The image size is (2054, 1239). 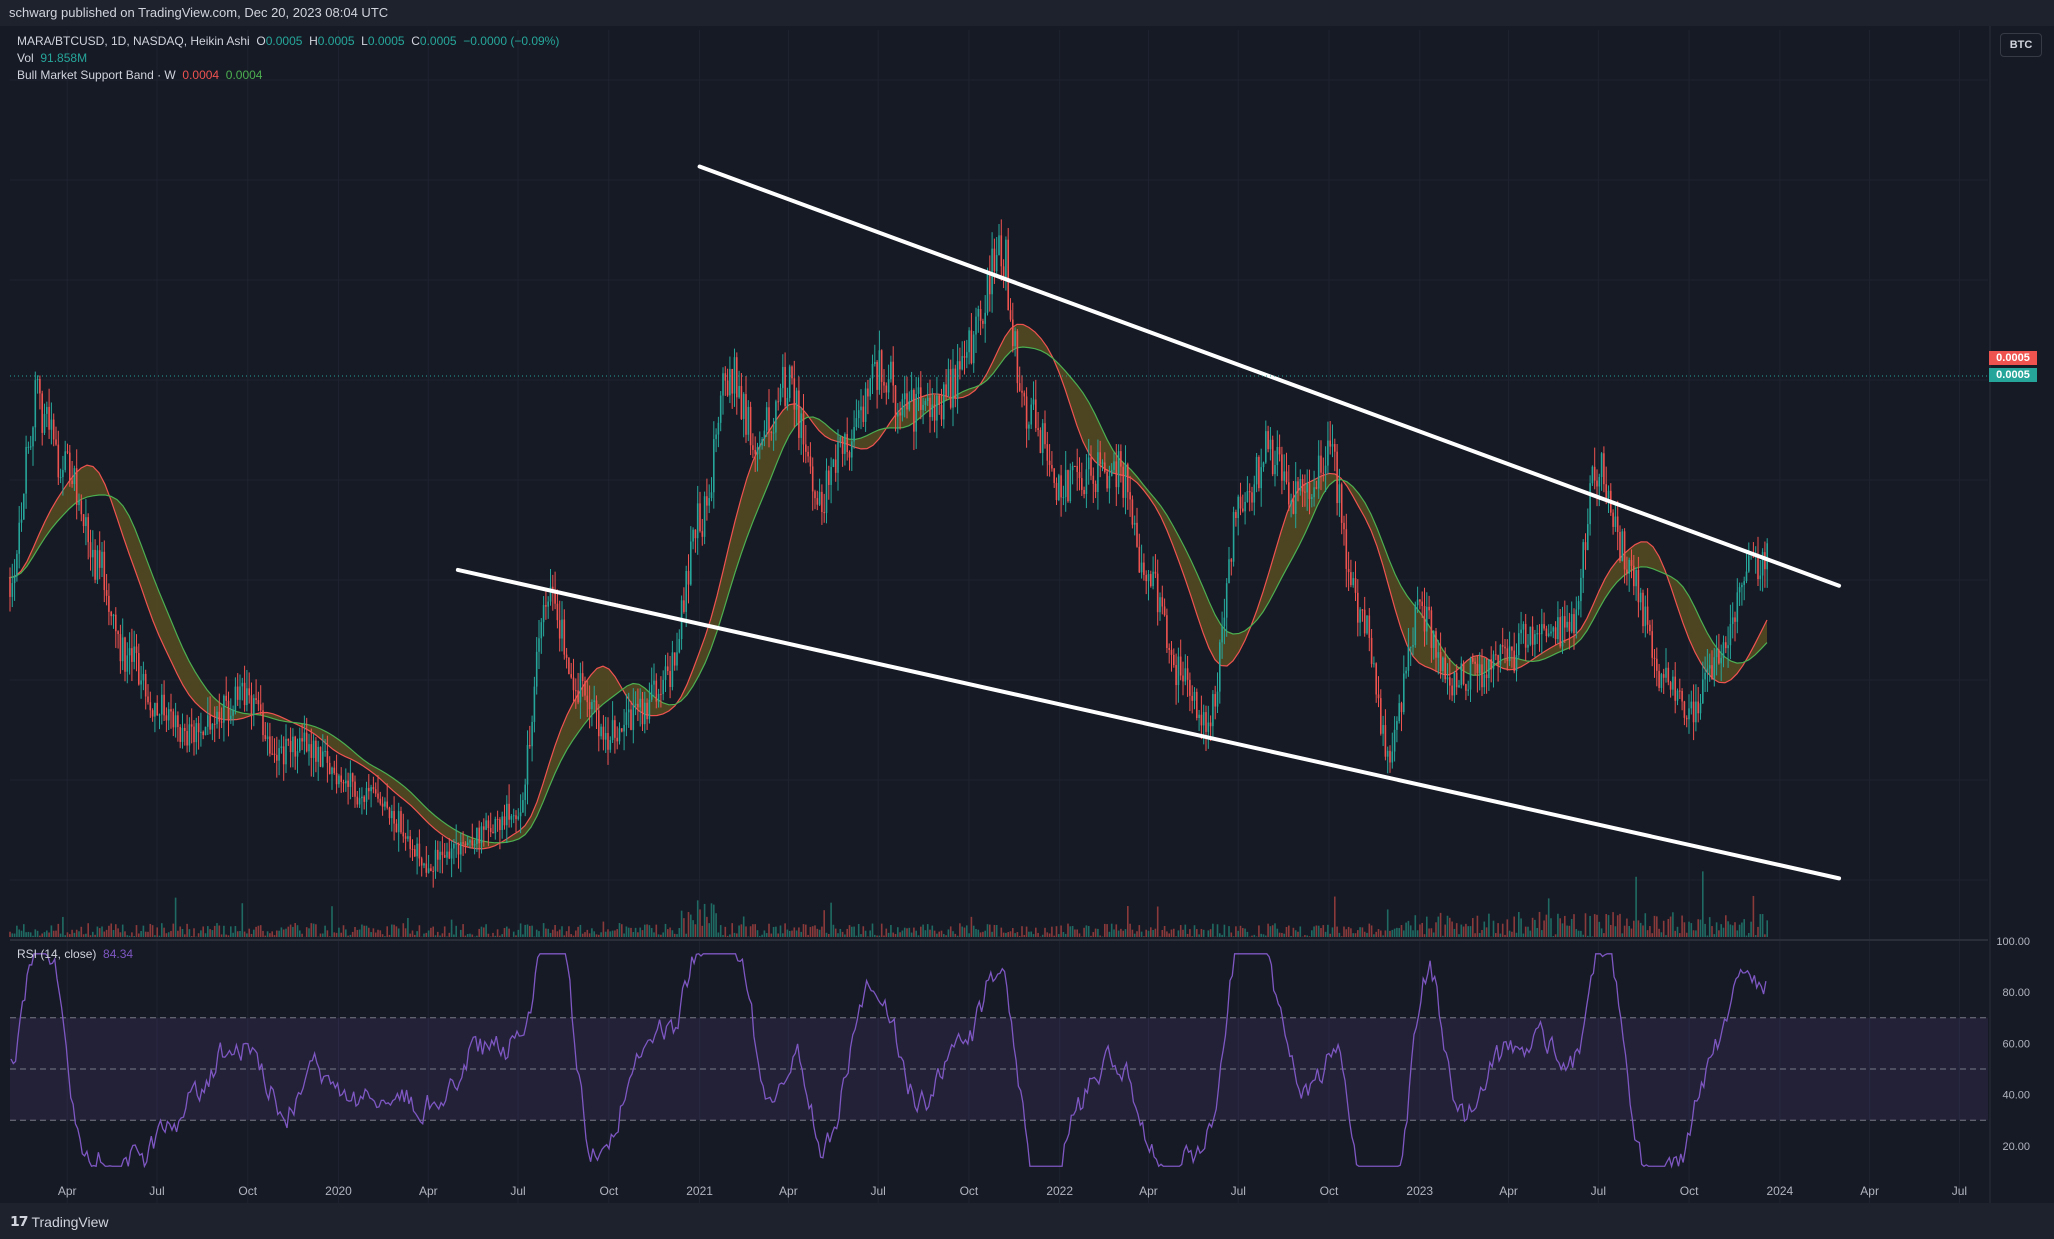 What do you see at coordinates (2021, 45) in the screenshot?
I see `currency-badge: BTC` at bounding box center [2021, 45].